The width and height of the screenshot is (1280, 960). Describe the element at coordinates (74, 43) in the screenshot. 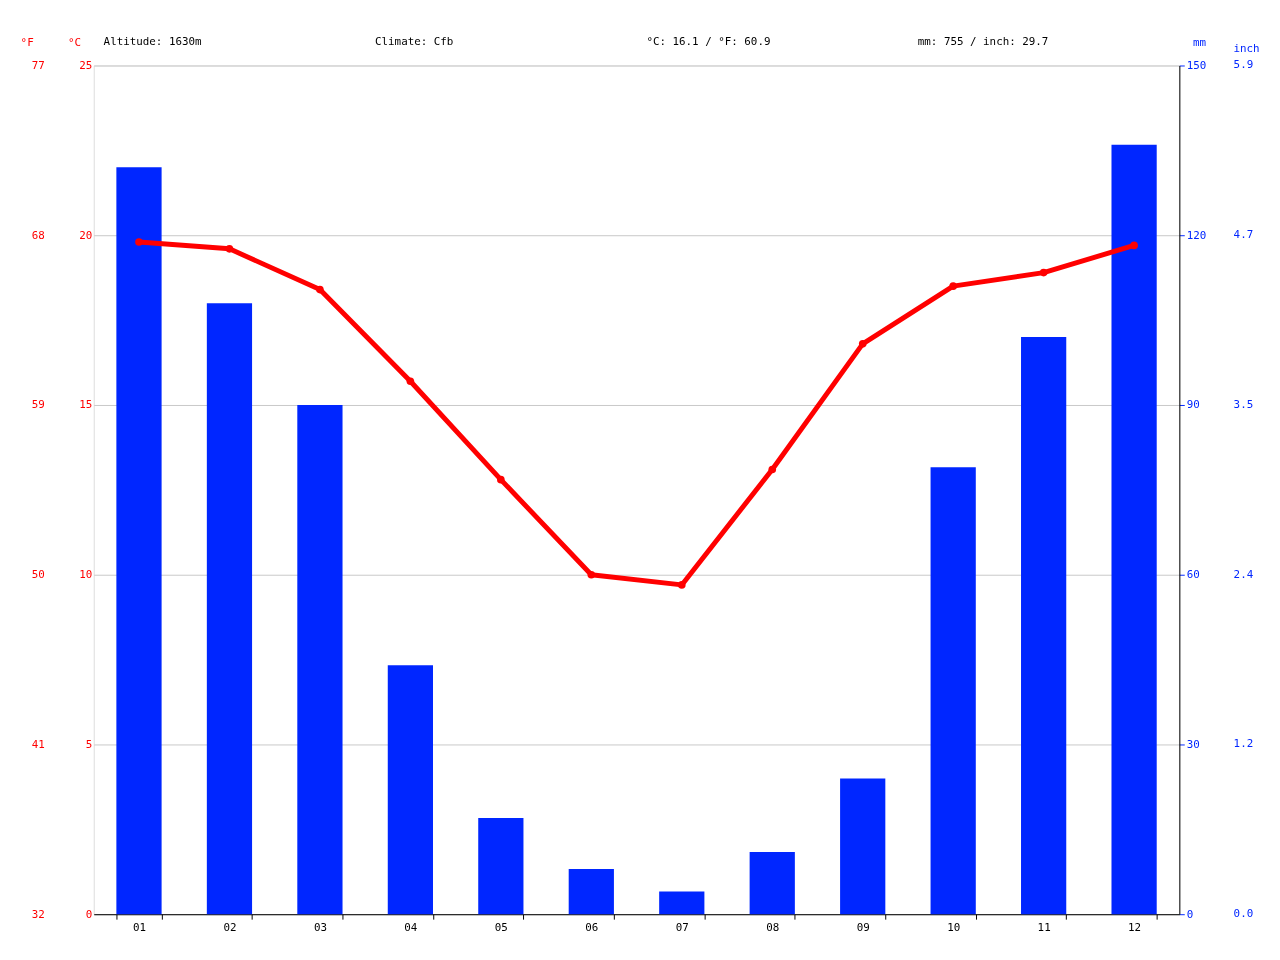

I see `y-axis-title: °C` at that location.